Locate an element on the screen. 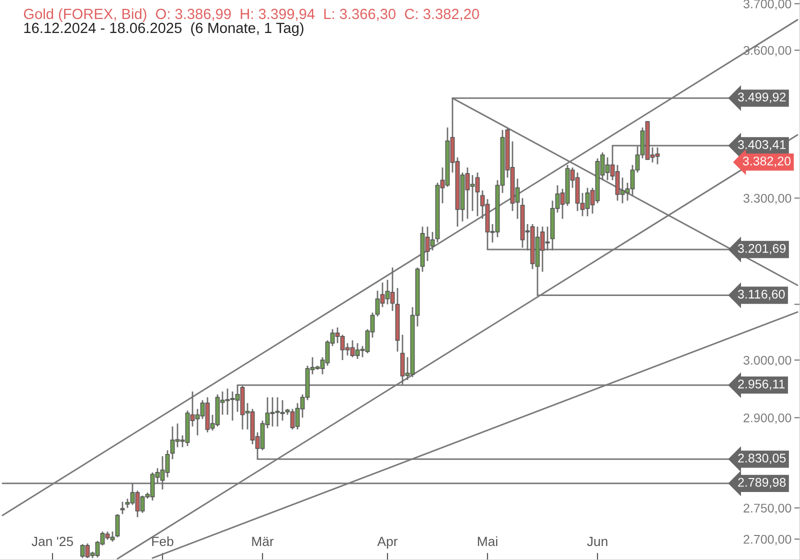 The height and width of the screenshot is (560, 800). y-tick-label: 2.750,00 is located at coordinates (768, 509).